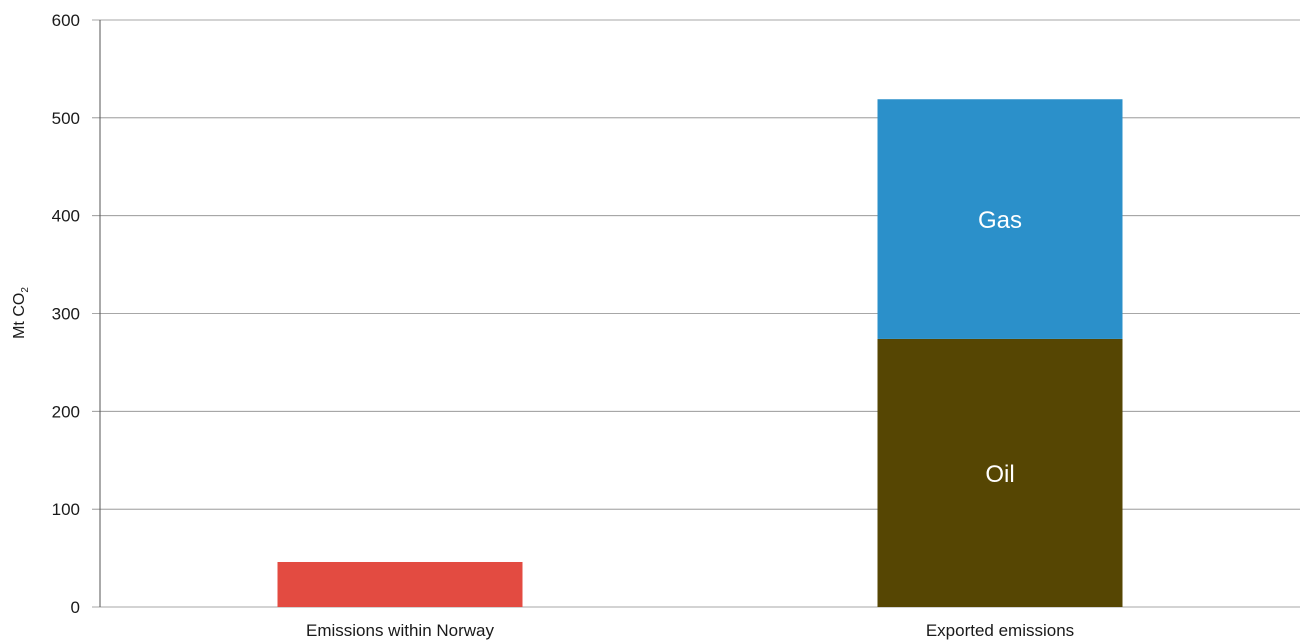  Describe the element at coordinates (66, 20) in the screenshot. I see `y-tick-label: 600` at that location.